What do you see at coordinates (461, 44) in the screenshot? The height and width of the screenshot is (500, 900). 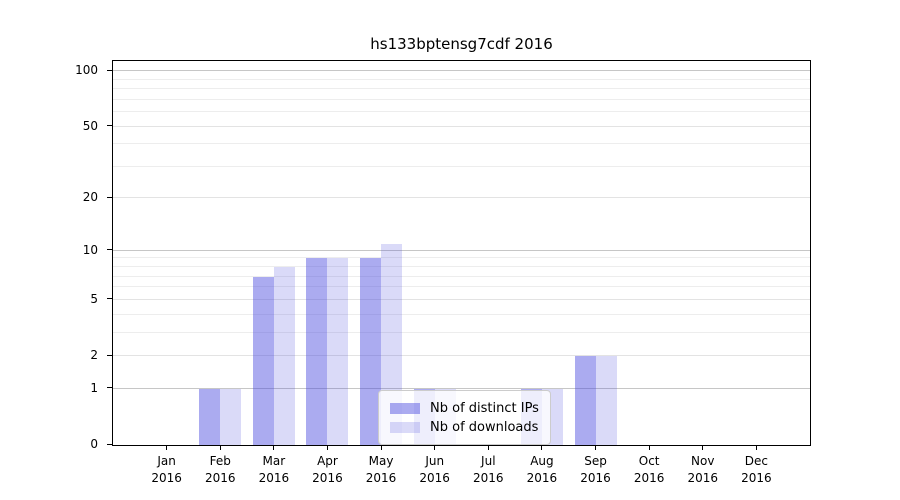 I see `chart-title: hs133bptensg7cdf 2016` at bounding box center [461, 44].